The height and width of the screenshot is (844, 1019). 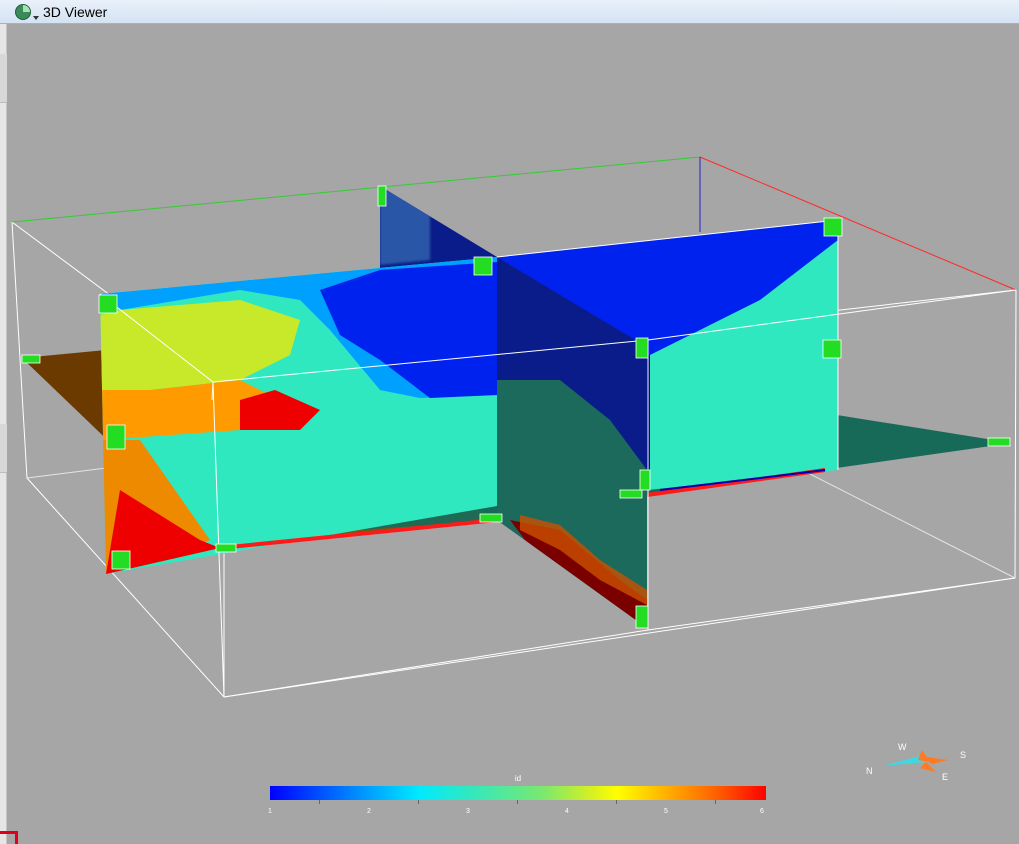 I want to click on colorbar-tick-label: 4, so click(x=567, y=811).